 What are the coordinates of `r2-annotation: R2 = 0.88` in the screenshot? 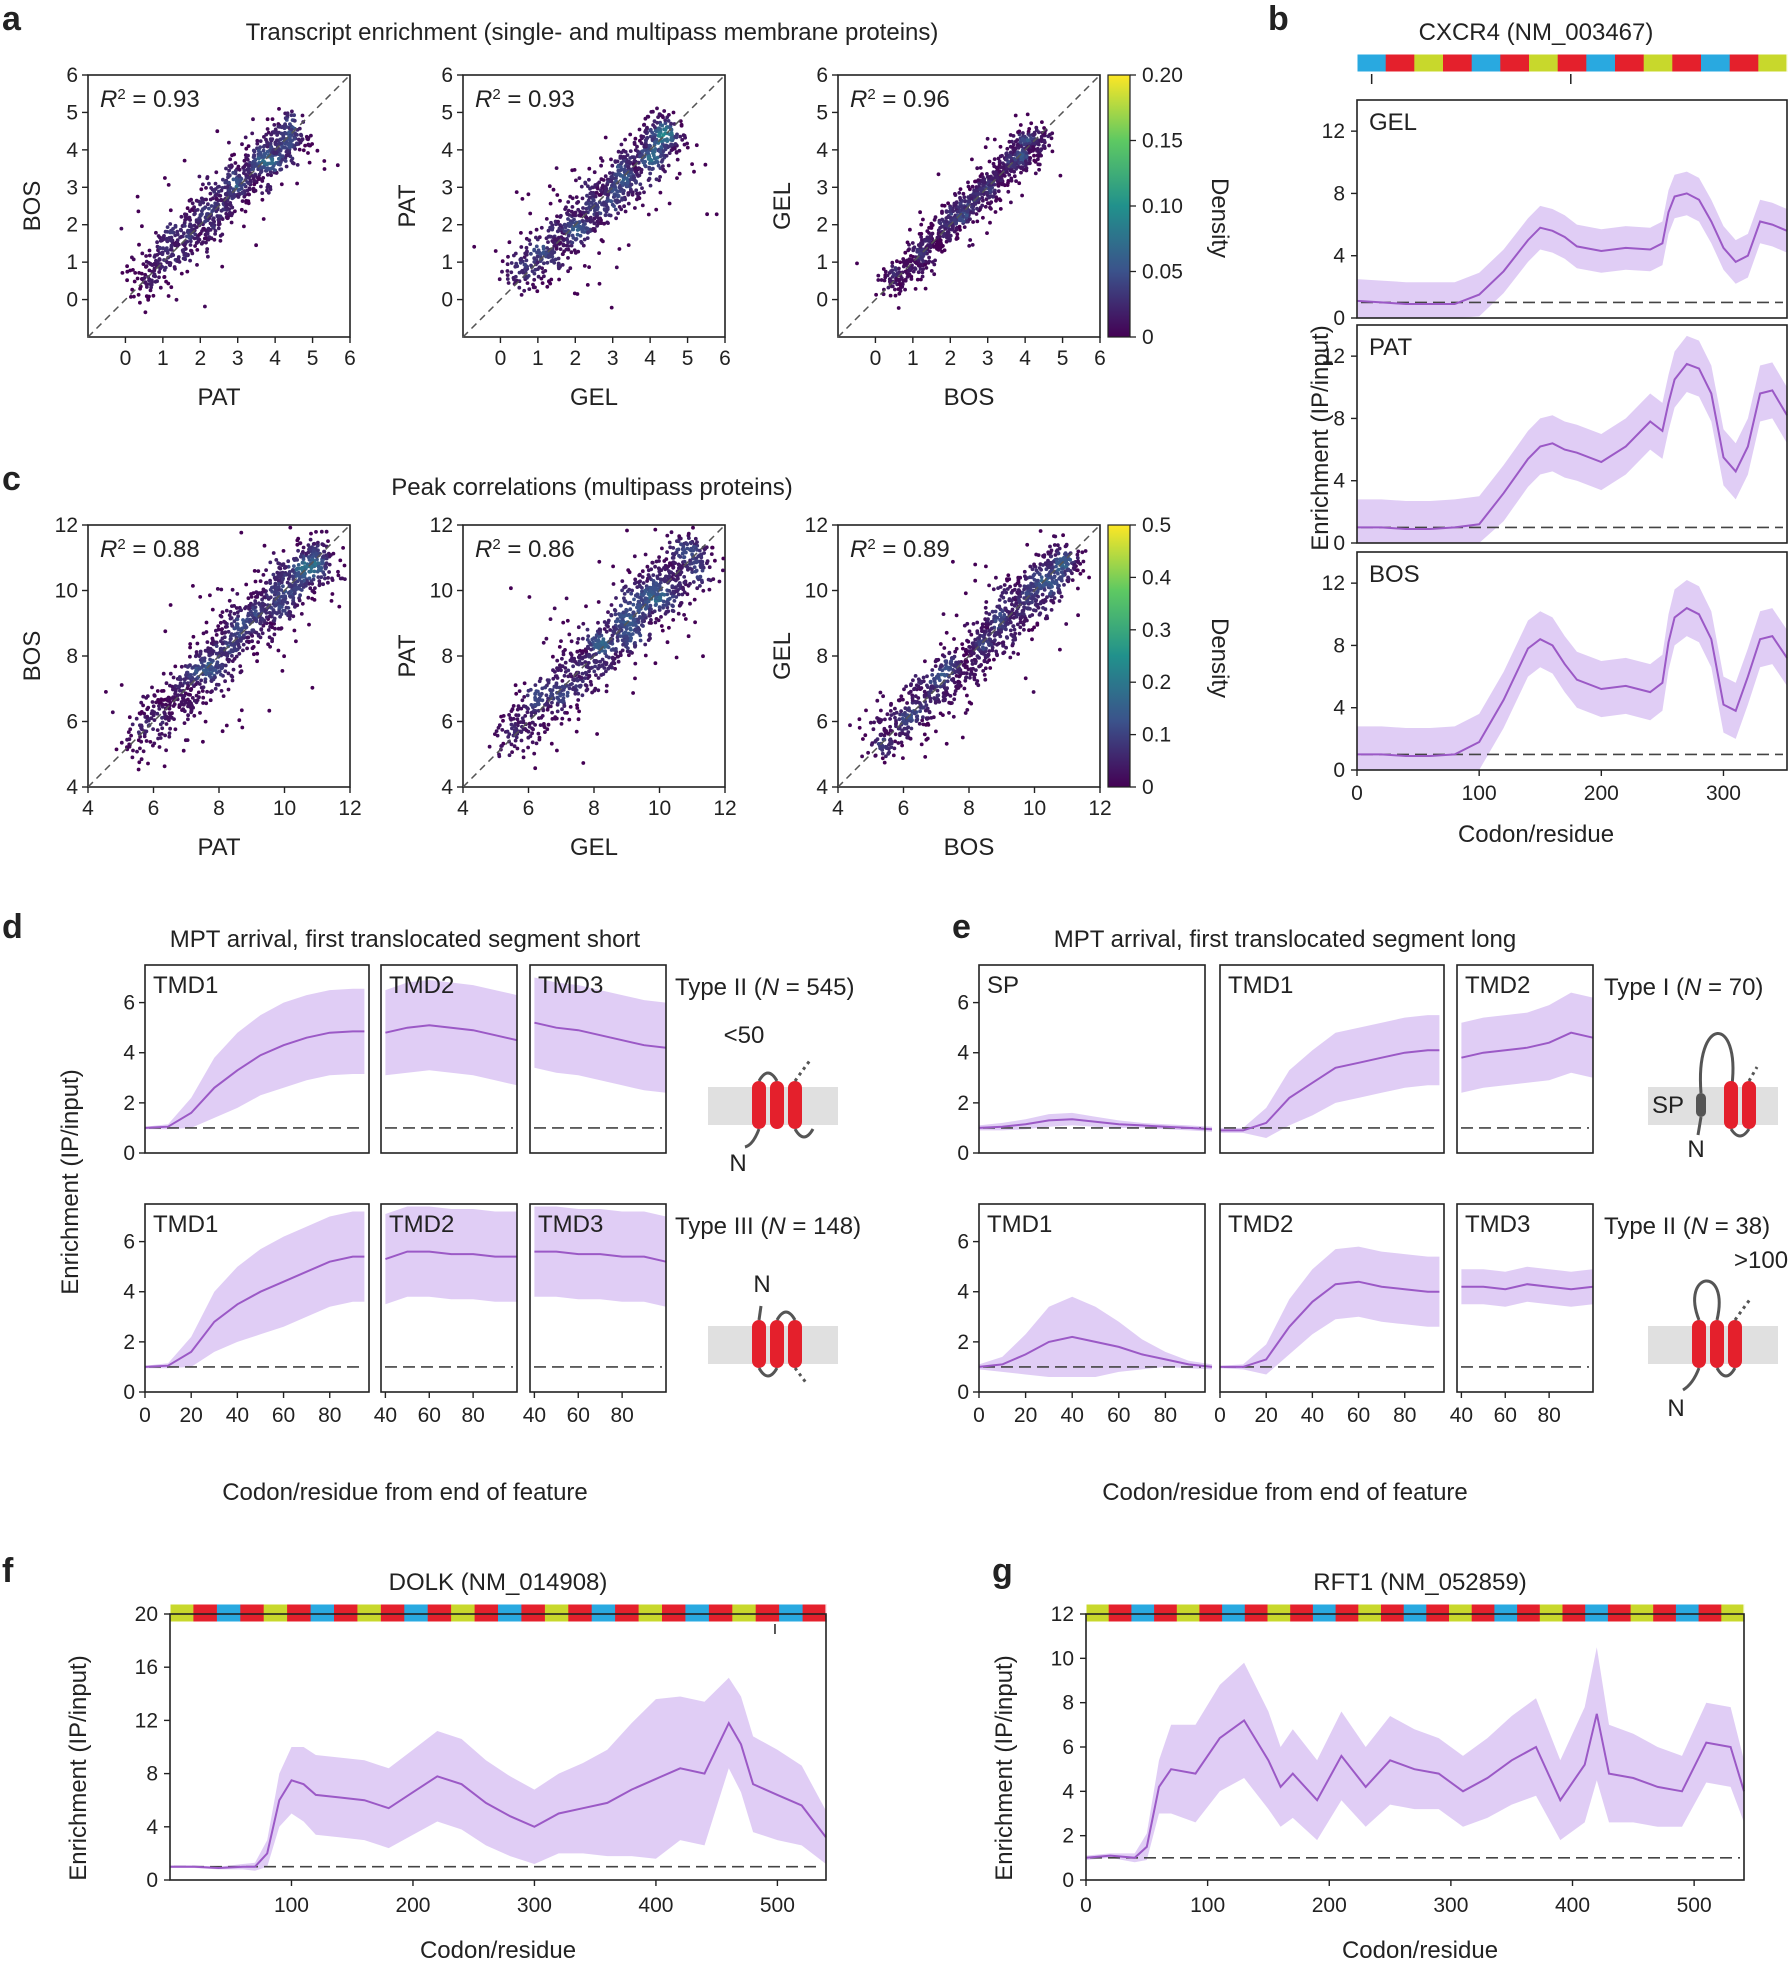 It's located at (150, 550).